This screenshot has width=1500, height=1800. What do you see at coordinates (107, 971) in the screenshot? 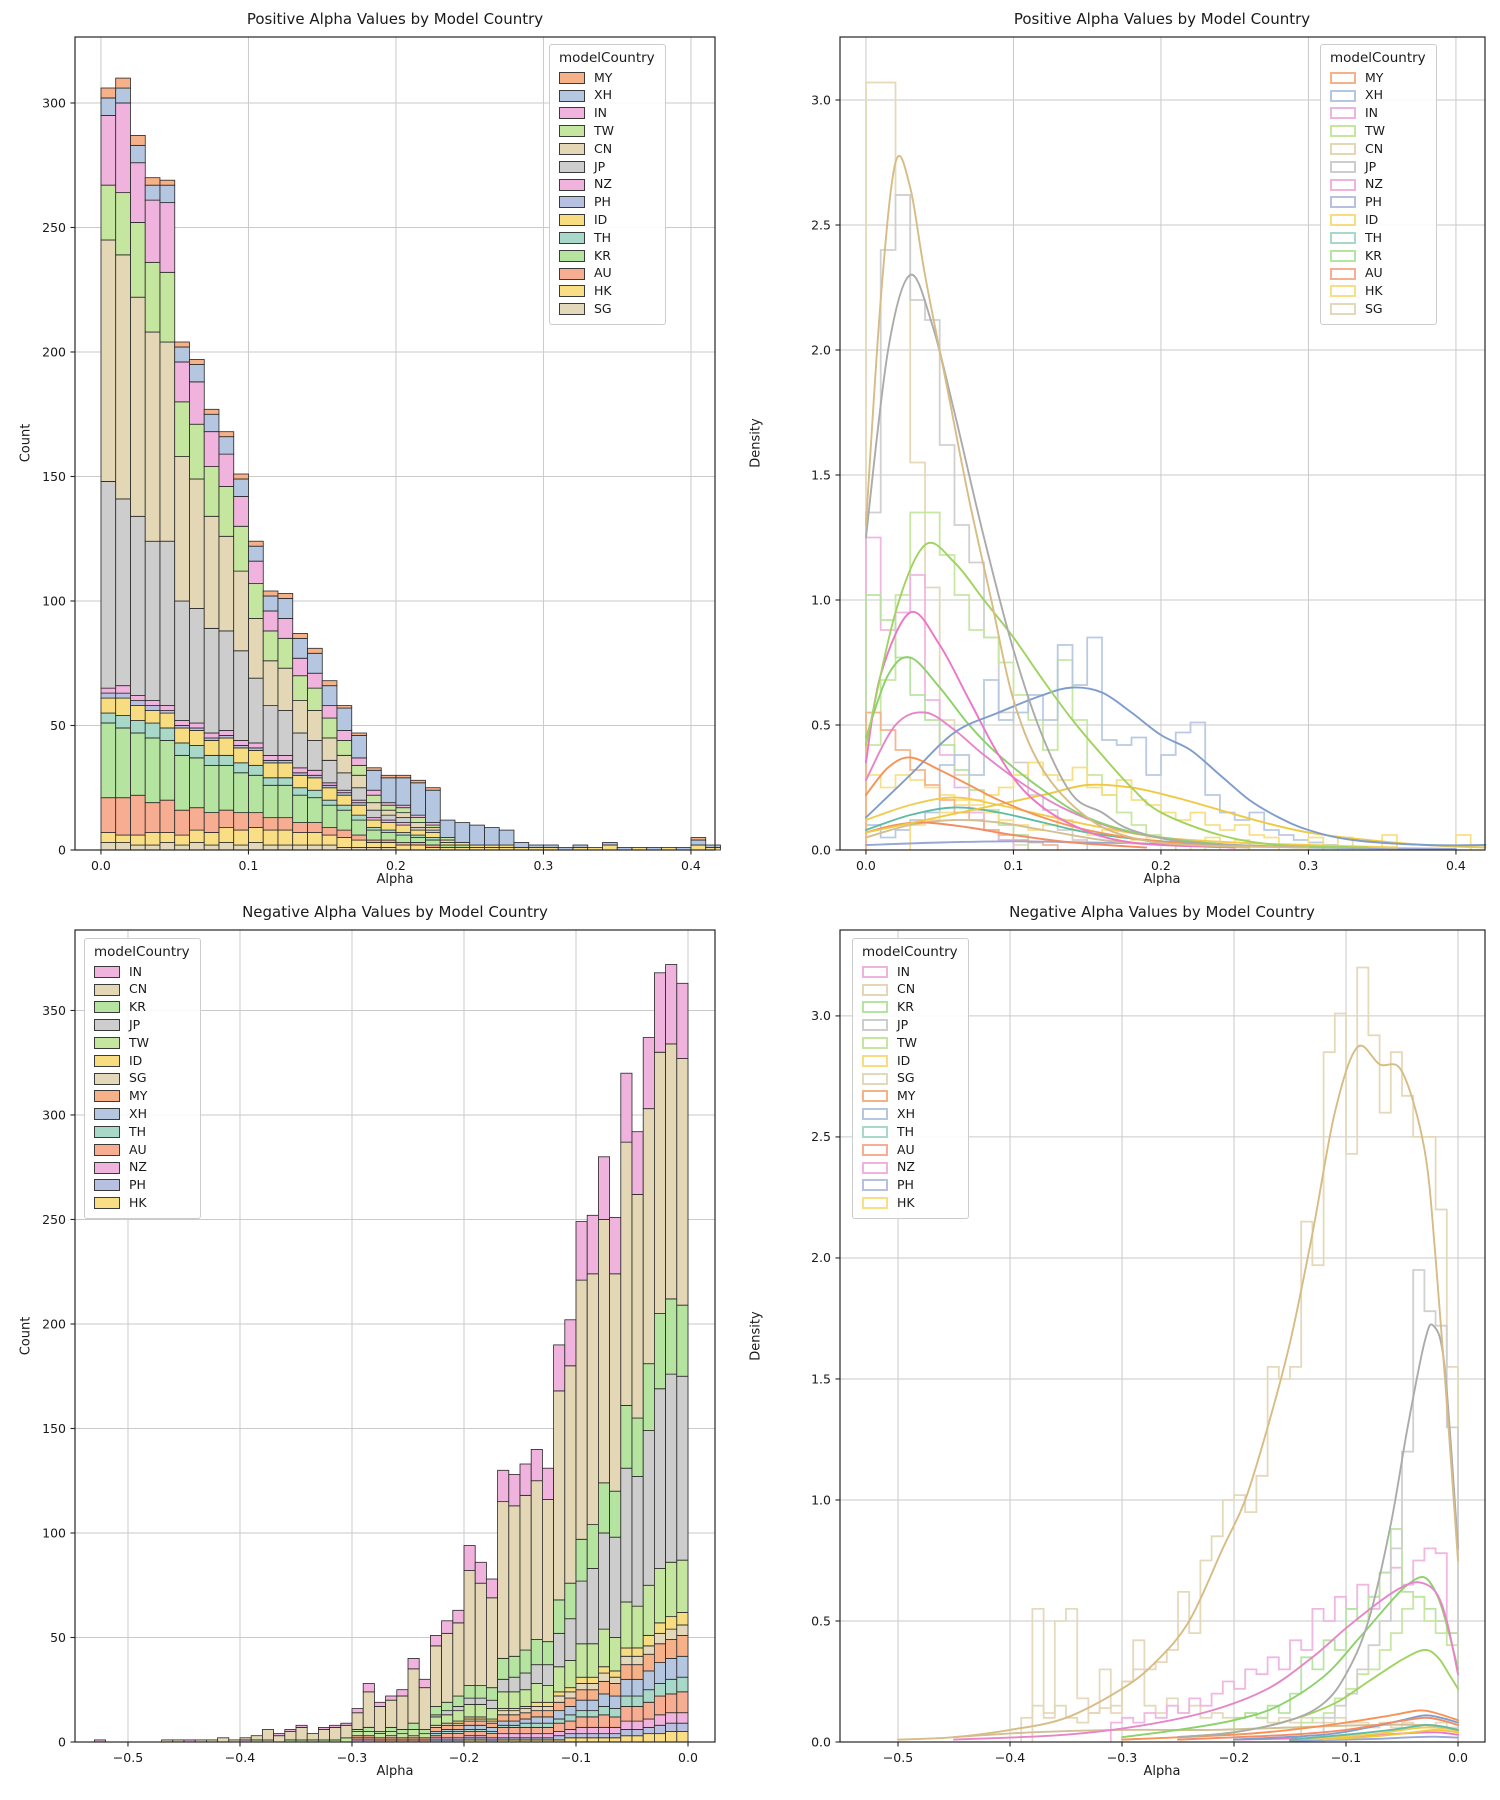
I see `legend-swatch-IN` at bounding box center [107, 971].